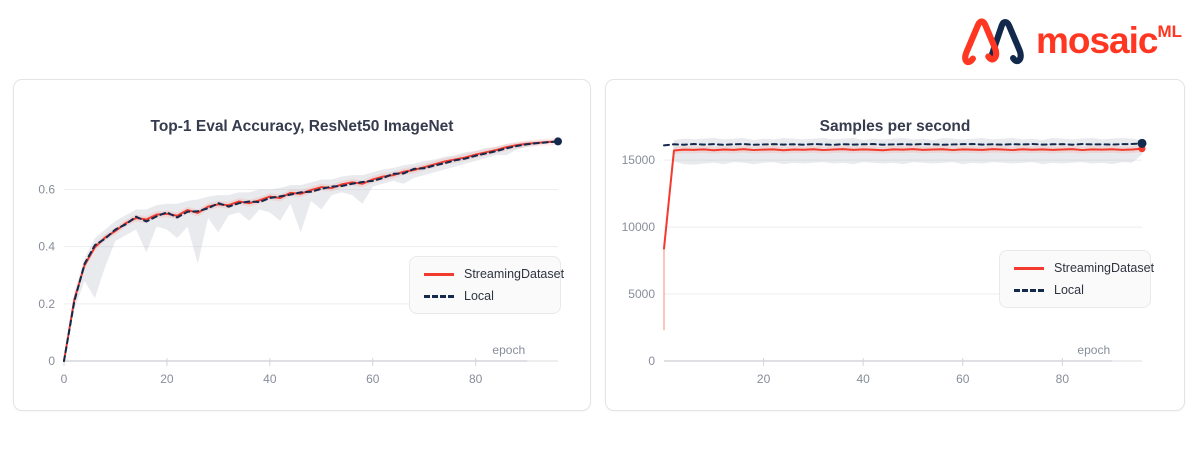 This screenshot has width=1200, height=449. Describe the element at coordinates (641, 294) in the screenshot. I see `svg-text: 5000` at that location.